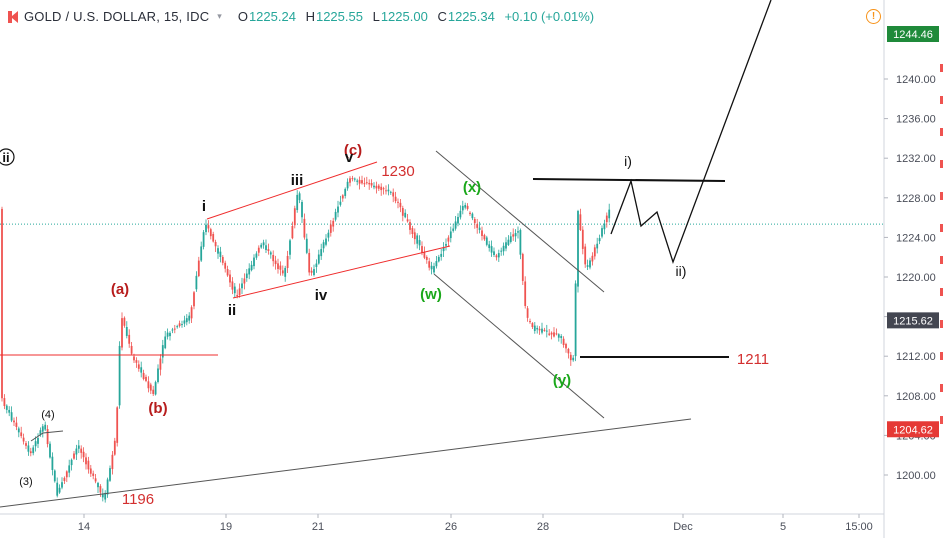  Describe the element at coordinates (346, 463) in the screenshot. I see `long-term-trendline` at that location.